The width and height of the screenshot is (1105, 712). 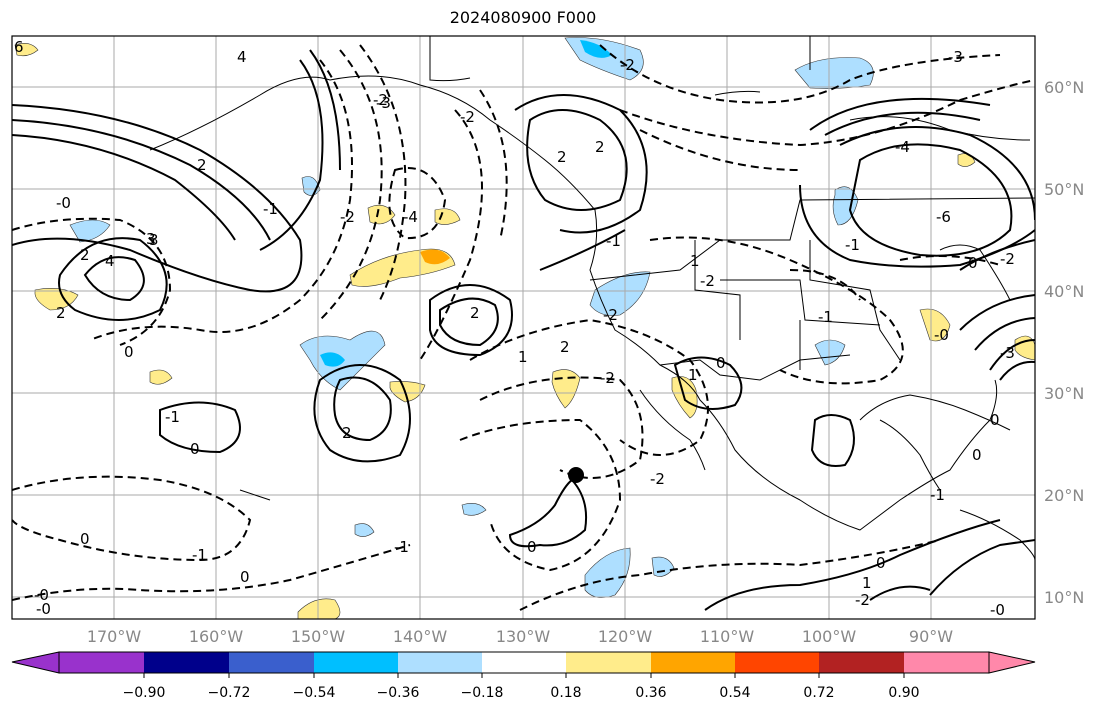 I want to click on lon-label: 140°W, so click(x=420, y=636).